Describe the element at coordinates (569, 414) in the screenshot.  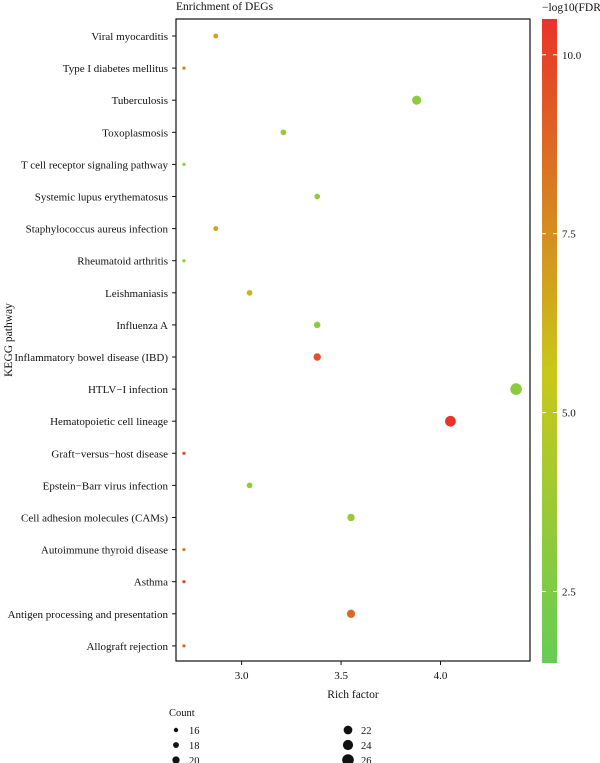
I see `colorbar-tick-label: 5.0` at that location.